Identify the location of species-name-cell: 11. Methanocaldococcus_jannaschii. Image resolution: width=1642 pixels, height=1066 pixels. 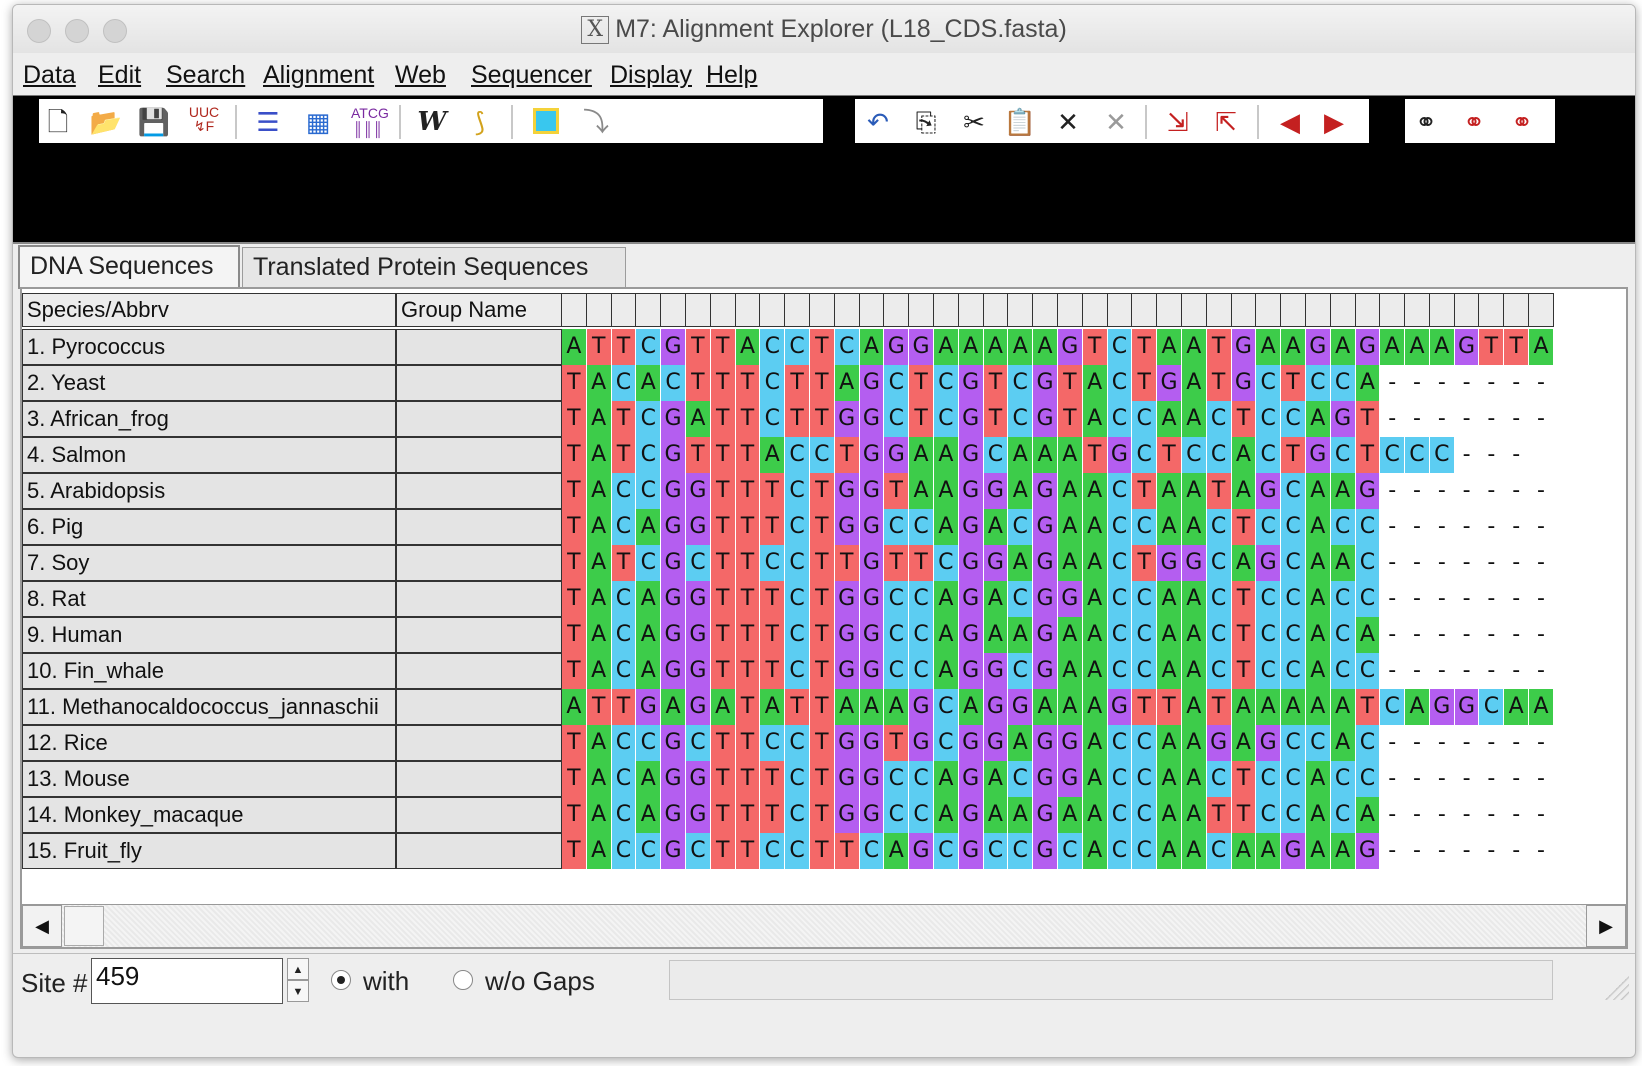
(209, 707).